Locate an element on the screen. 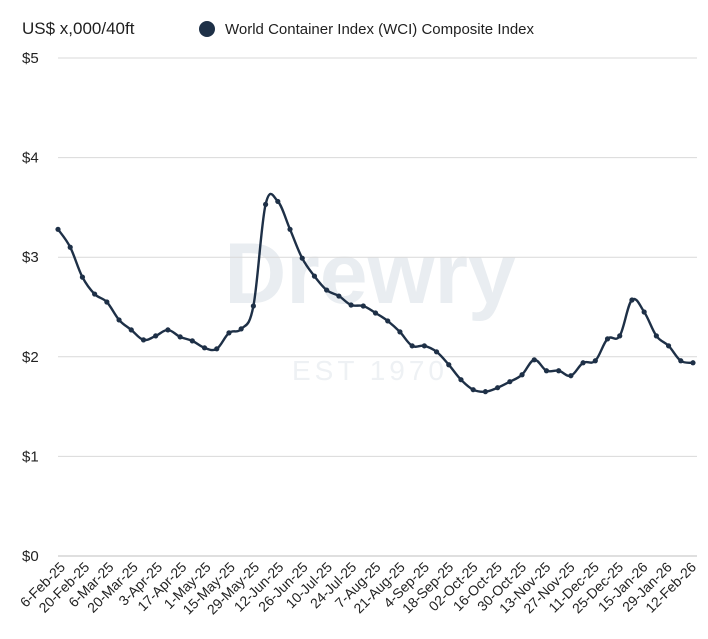 The height and width of the screenshot is (639, 708). watermark-tagline: EST 1970 is located at coordinates (370, 370).